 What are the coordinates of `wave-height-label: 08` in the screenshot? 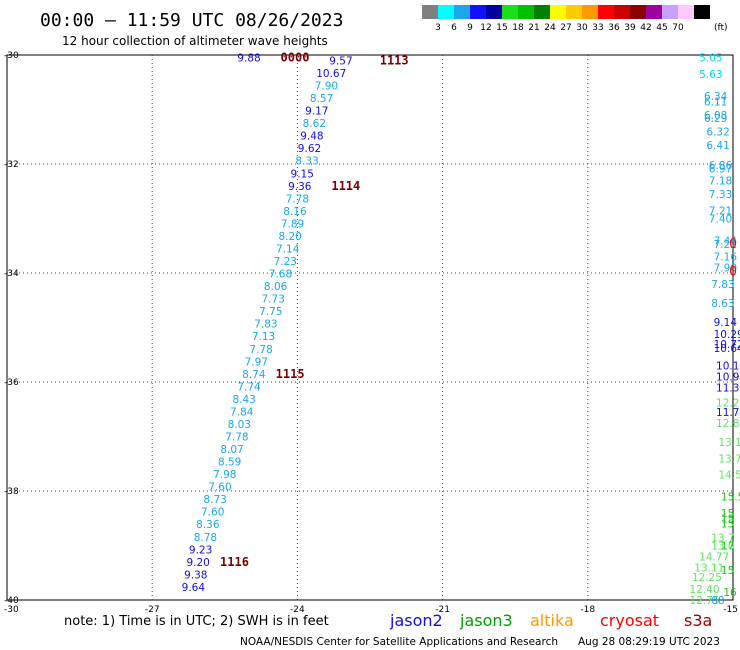 It's located at (717, 601).